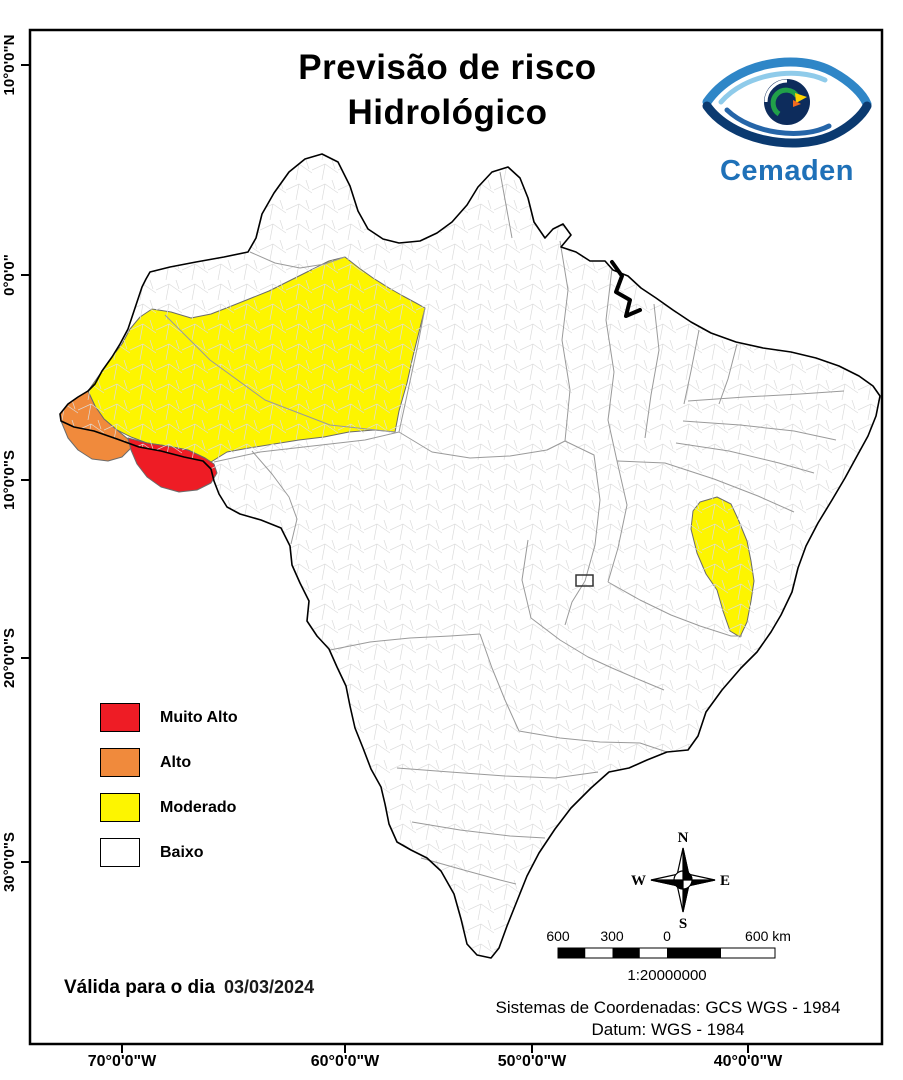  I want to click on legend-swatch-alto, so click(120, 762).